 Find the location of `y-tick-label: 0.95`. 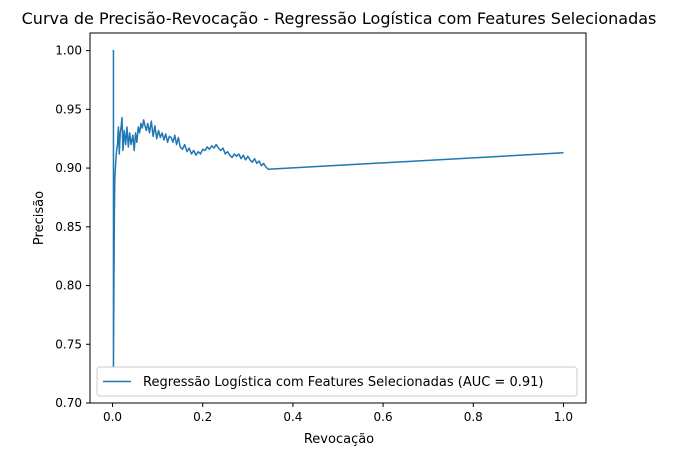

y-tick-label: 0.95 is located at coordinates (68, 109).